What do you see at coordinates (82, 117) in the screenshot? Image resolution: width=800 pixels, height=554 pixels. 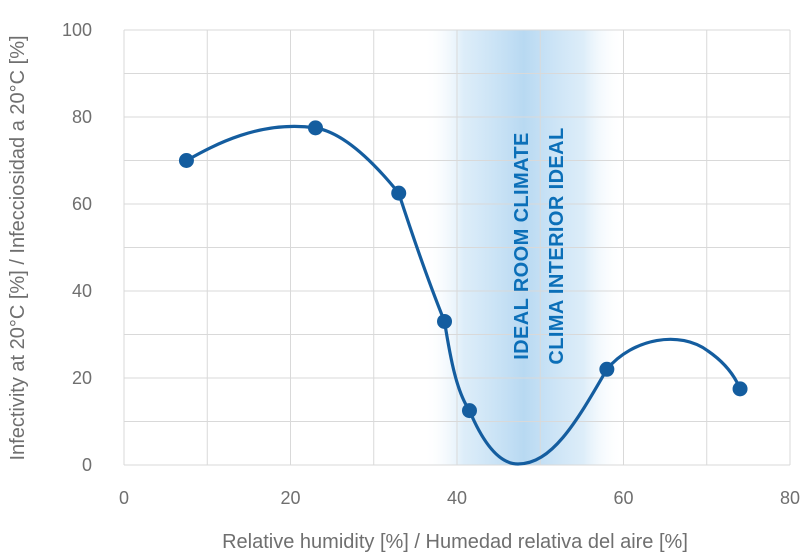 I see `y-tick-label: 80` at bounding box center [82, 117].